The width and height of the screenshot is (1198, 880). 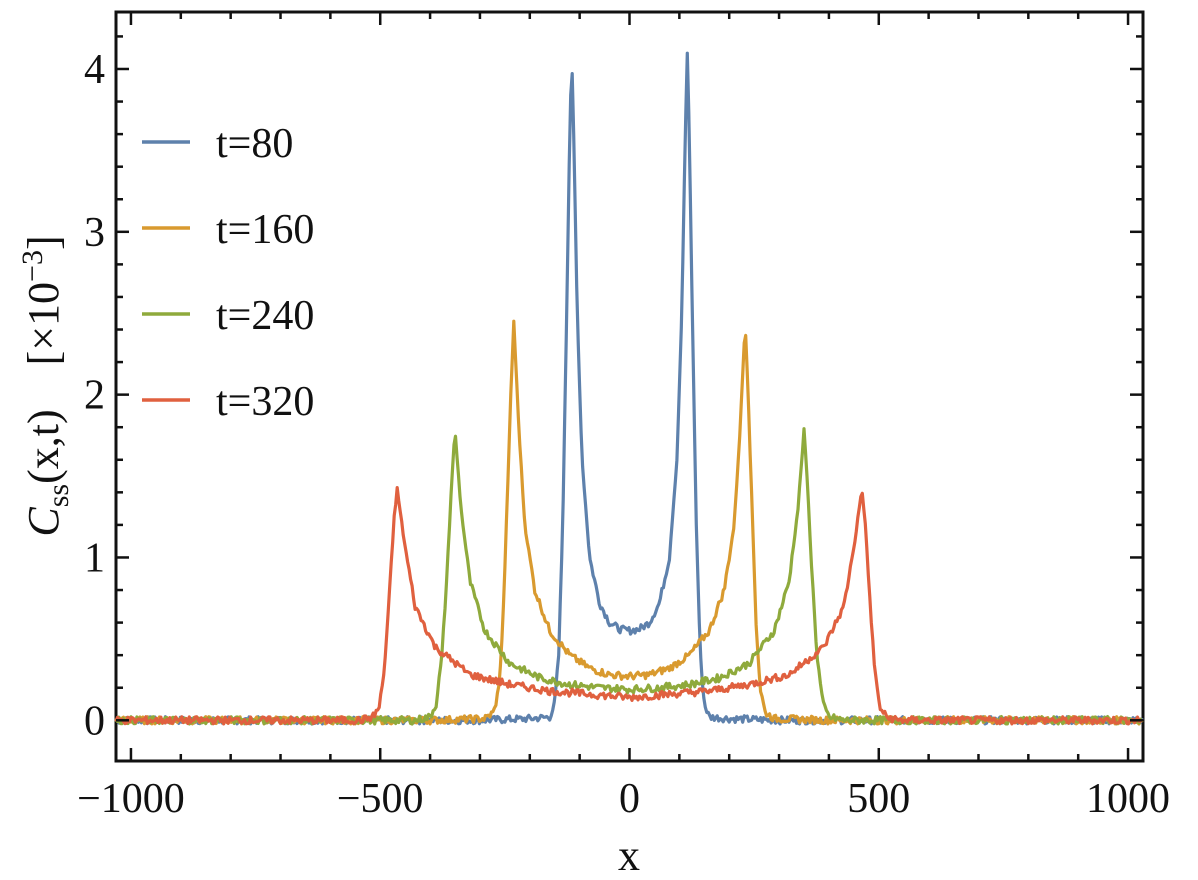 I want to click on svg-text:Css(x,t)[×10−3]: Css(x,t) [×10−3], so click(x=45, y=385).